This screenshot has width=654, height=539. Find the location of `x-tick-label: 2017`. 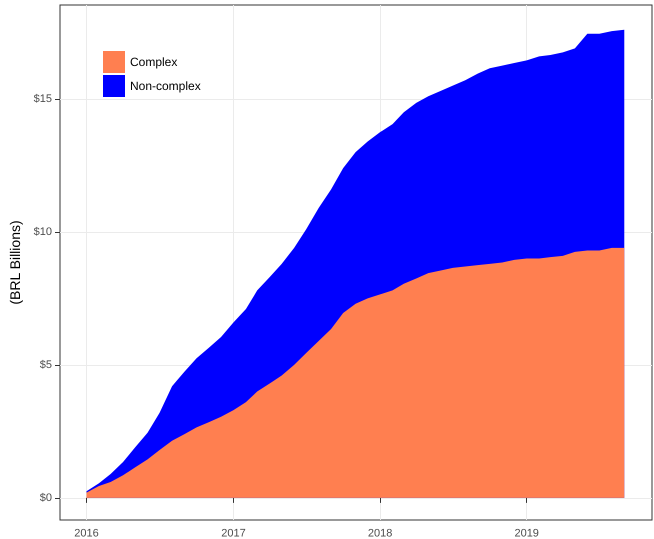

x-tick-label: 2017 is located at coordinates (233, 533).